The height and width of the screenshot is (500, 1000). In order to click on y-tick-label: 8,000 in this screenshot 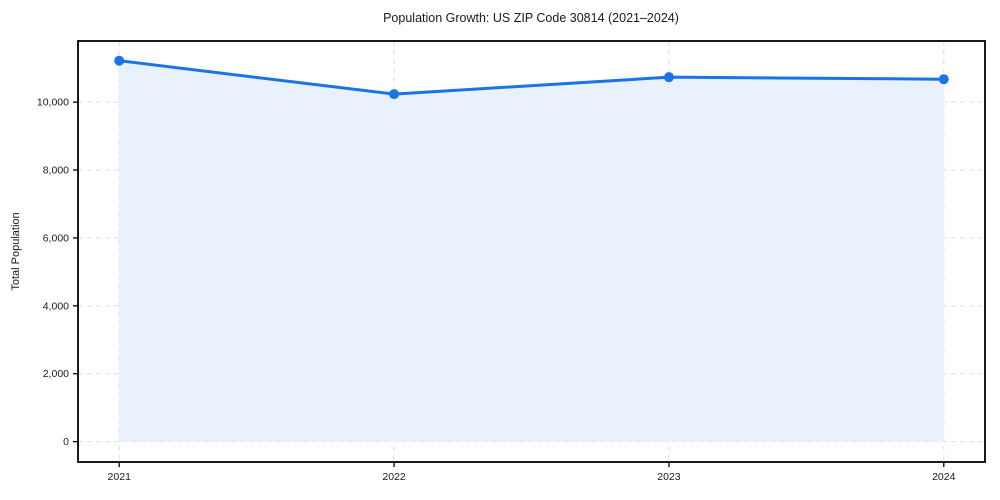, I will do `click(56, 171)`.